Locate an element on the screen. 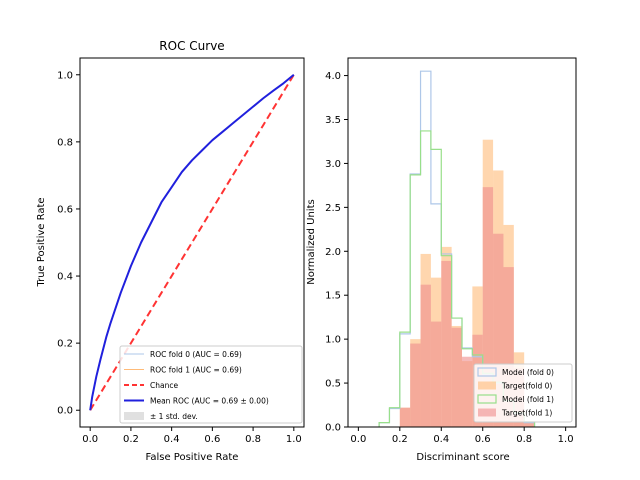  hist-ytick-label: 1.0 is located at coordinates (333, 340).